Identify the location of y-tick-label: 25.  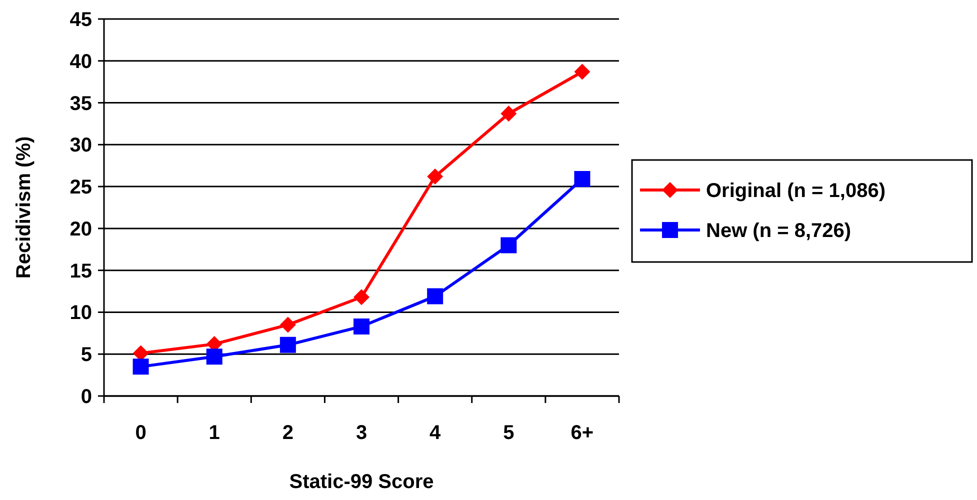
(81, 187).